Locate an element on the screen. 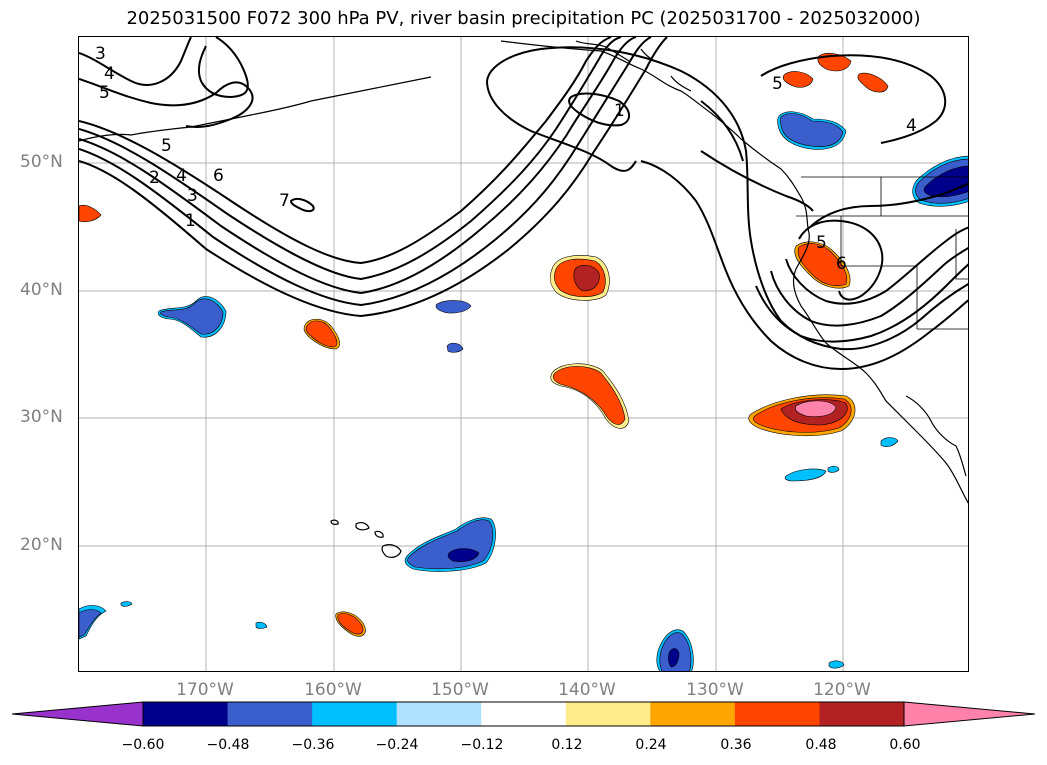 This screenshot has width=1047, height=765. colorbar-tick-label: 0.24 is located at coordinates (651, 745).